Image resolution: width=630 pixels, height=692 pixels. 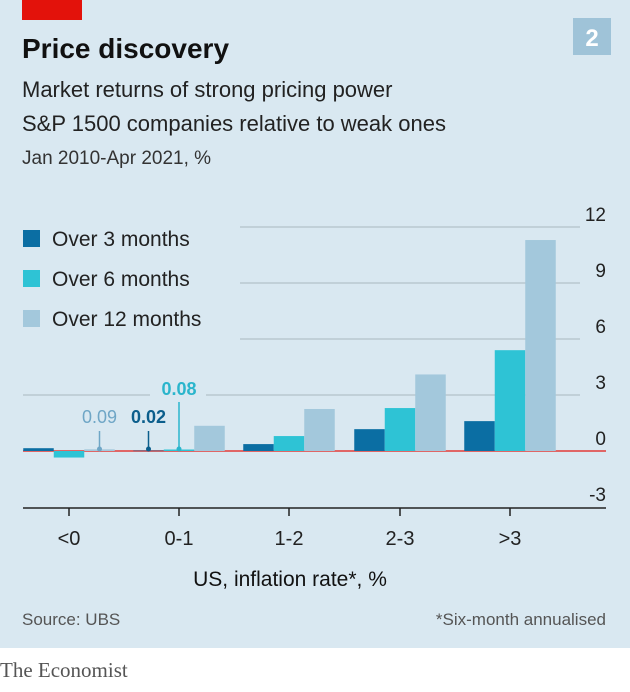 I want to click on y-tick-label: 3, so click(x=600, y=383).